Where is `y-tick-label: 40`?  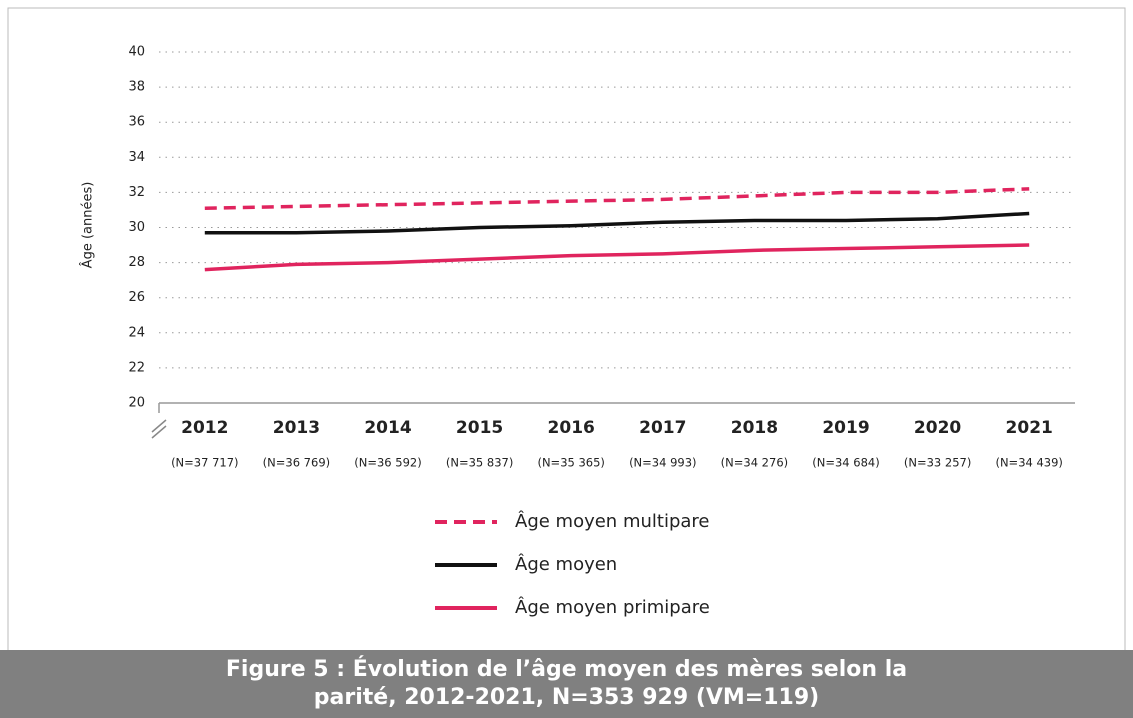 y-tick-label: 40 is located at coordinates (136, 52).